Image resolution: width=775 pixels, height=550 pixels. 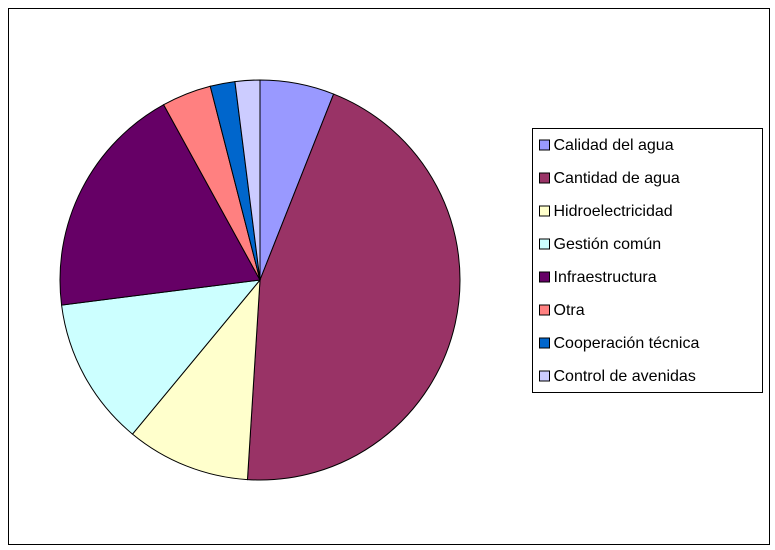 What do you see at coordinates (625, 376) in the screenshot?
I see `legend-label: Control de avenidas` at bounding box center [625, 376].